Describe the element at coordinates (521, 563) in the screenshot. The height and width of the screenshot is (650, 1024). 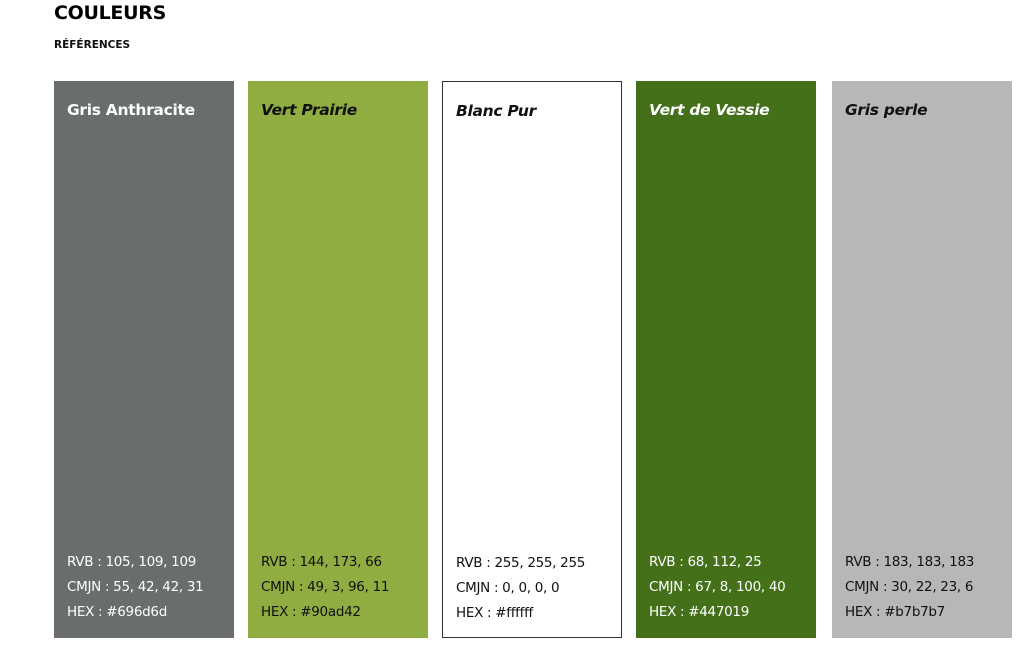
I see `swatch-rvb: RVB : 255, 255, 255` at that location.